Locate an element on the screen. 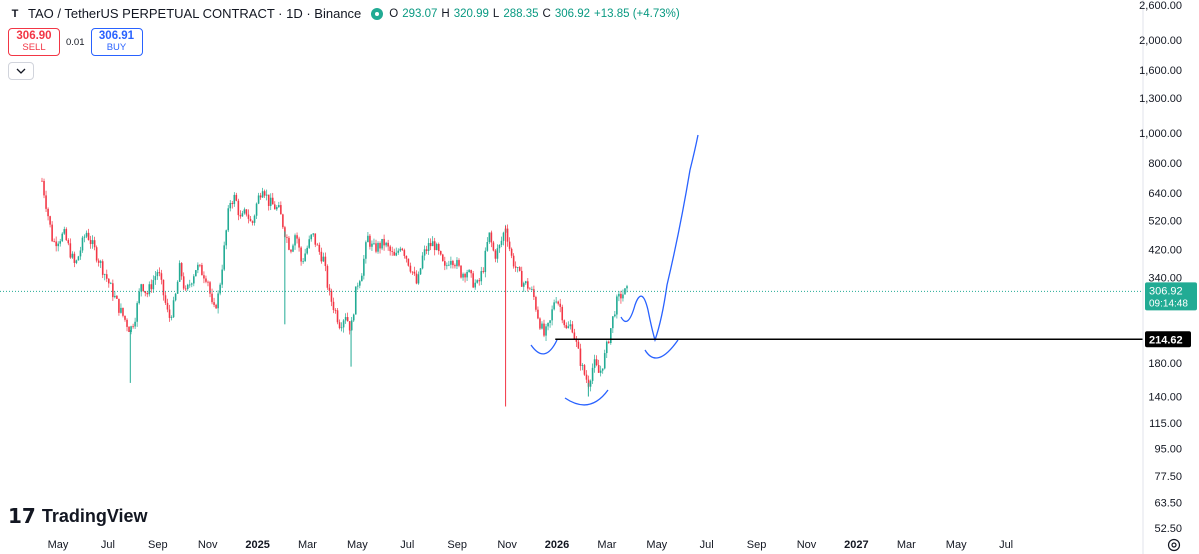 The image size is (1199, 554). y-tick-label: 1,300.00 is located at coordinates (1160, 99).